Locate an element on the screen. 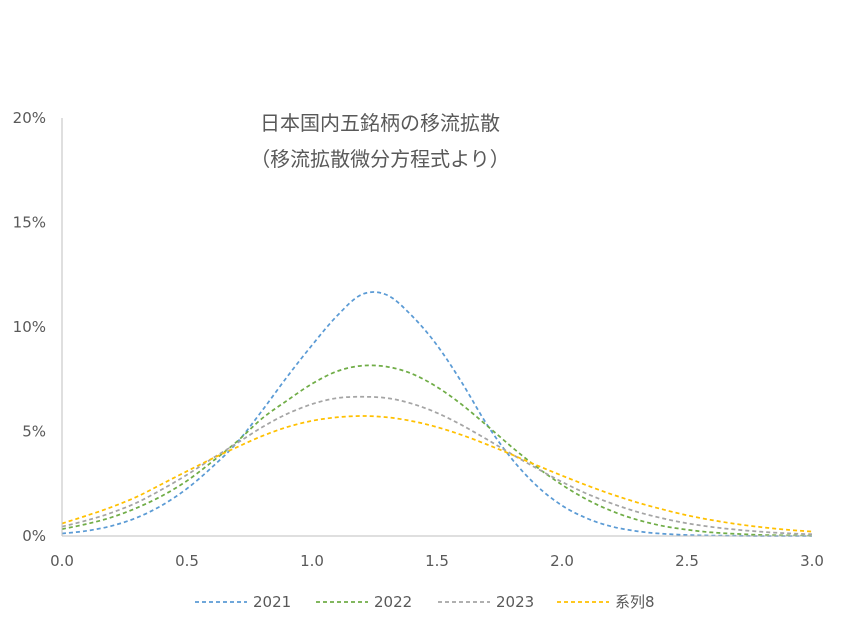 The height and width of the screenshot is (632, 850). y-tick-label: 0% is located at coordinates (34, 536).